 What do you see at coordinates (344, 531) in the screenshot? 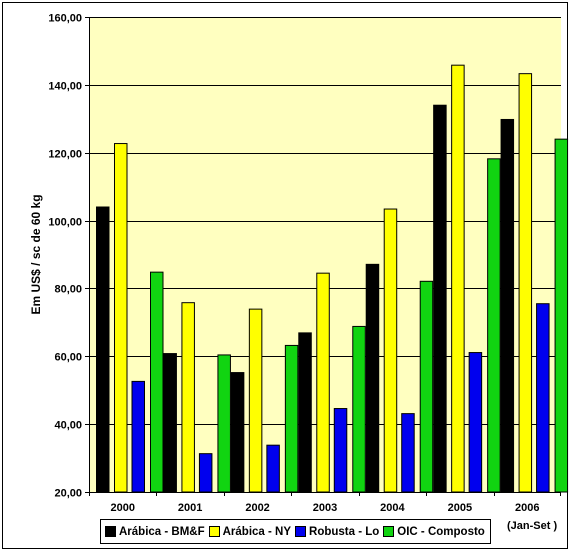
I see `legend-label: Robusta - Lo` at bounding box center [344, 531].